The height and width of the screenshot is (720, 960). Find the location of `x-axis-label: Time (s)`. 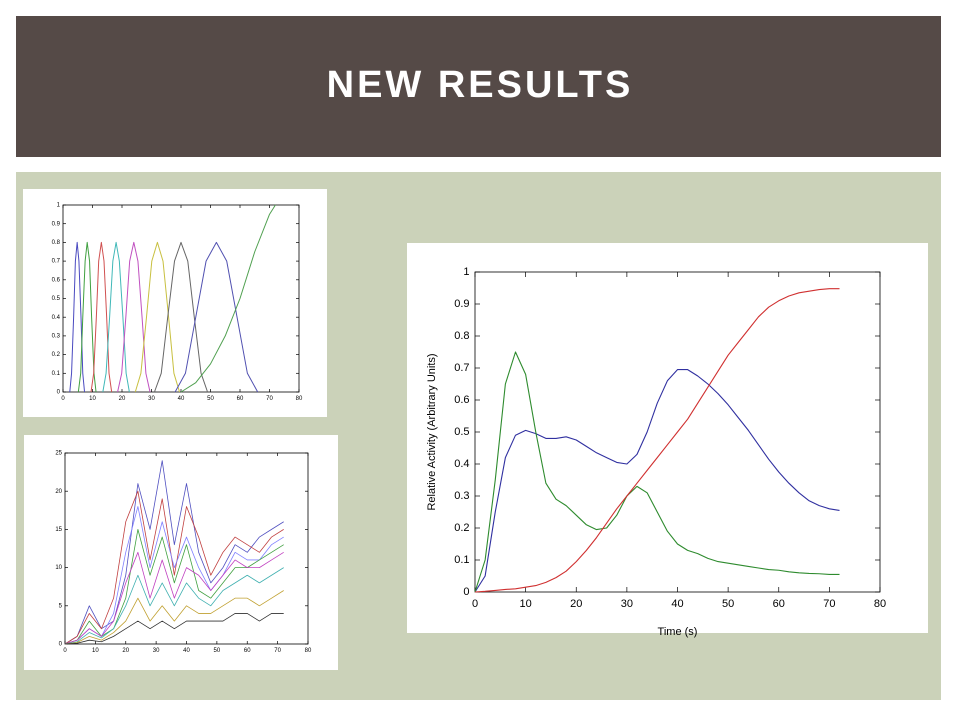

x-axis-label: Time (s) is located at coordinates (678, 632).